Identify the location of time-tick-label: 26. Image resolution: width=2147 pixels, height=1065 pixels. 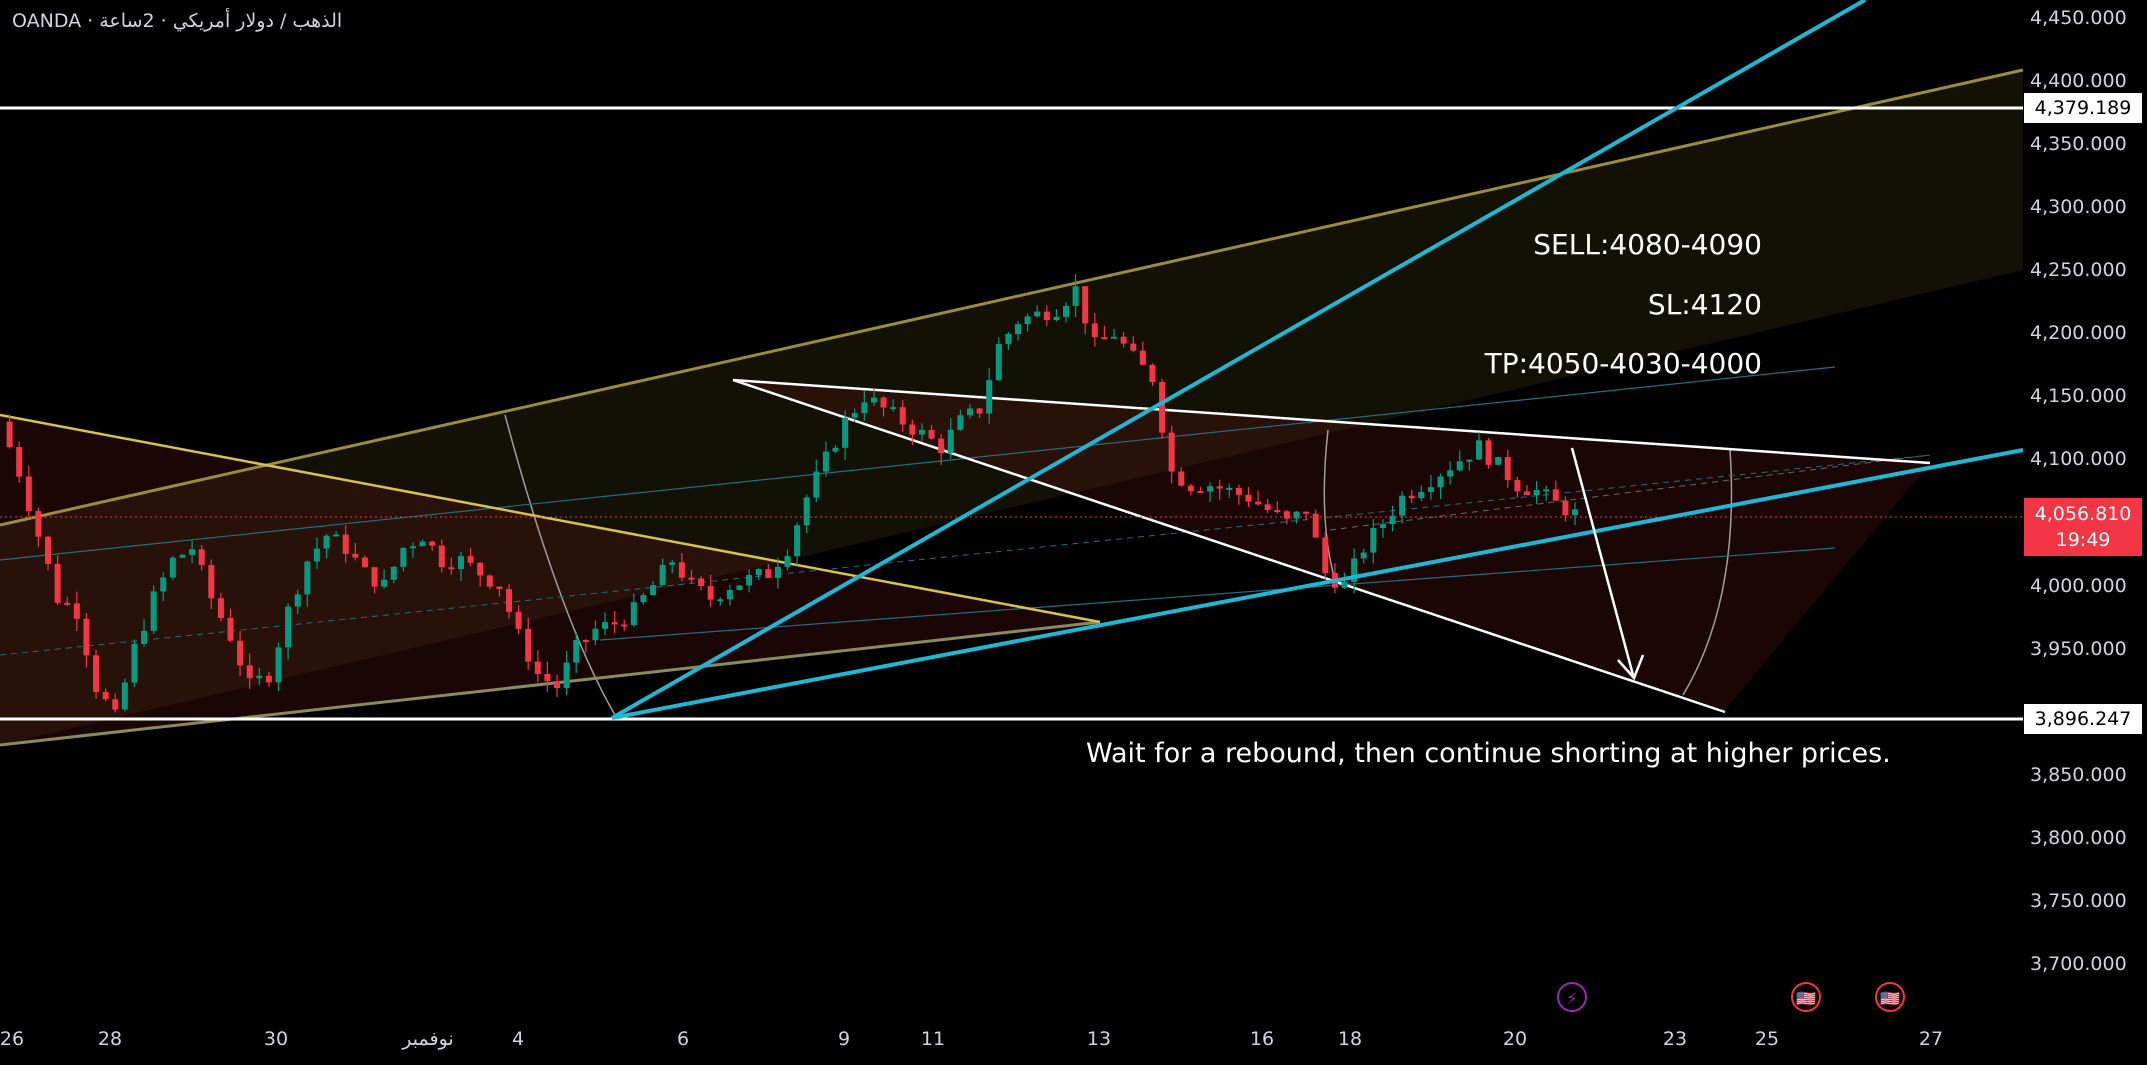
(12, 1039).